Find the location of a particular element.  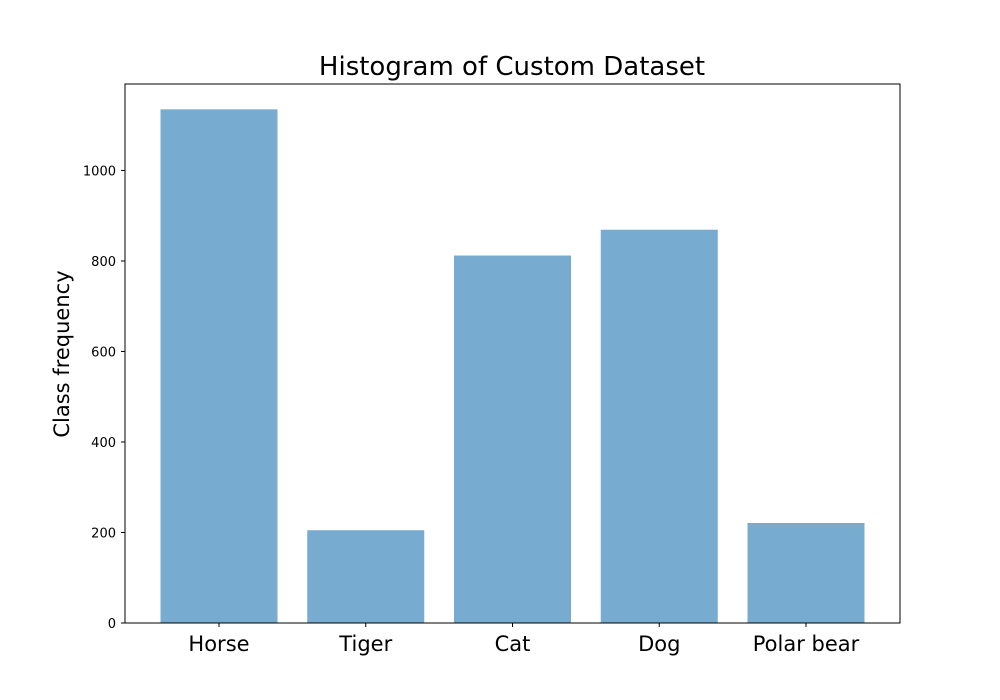

y-axis-label: Class frequency is located at coordinates (62, 353).